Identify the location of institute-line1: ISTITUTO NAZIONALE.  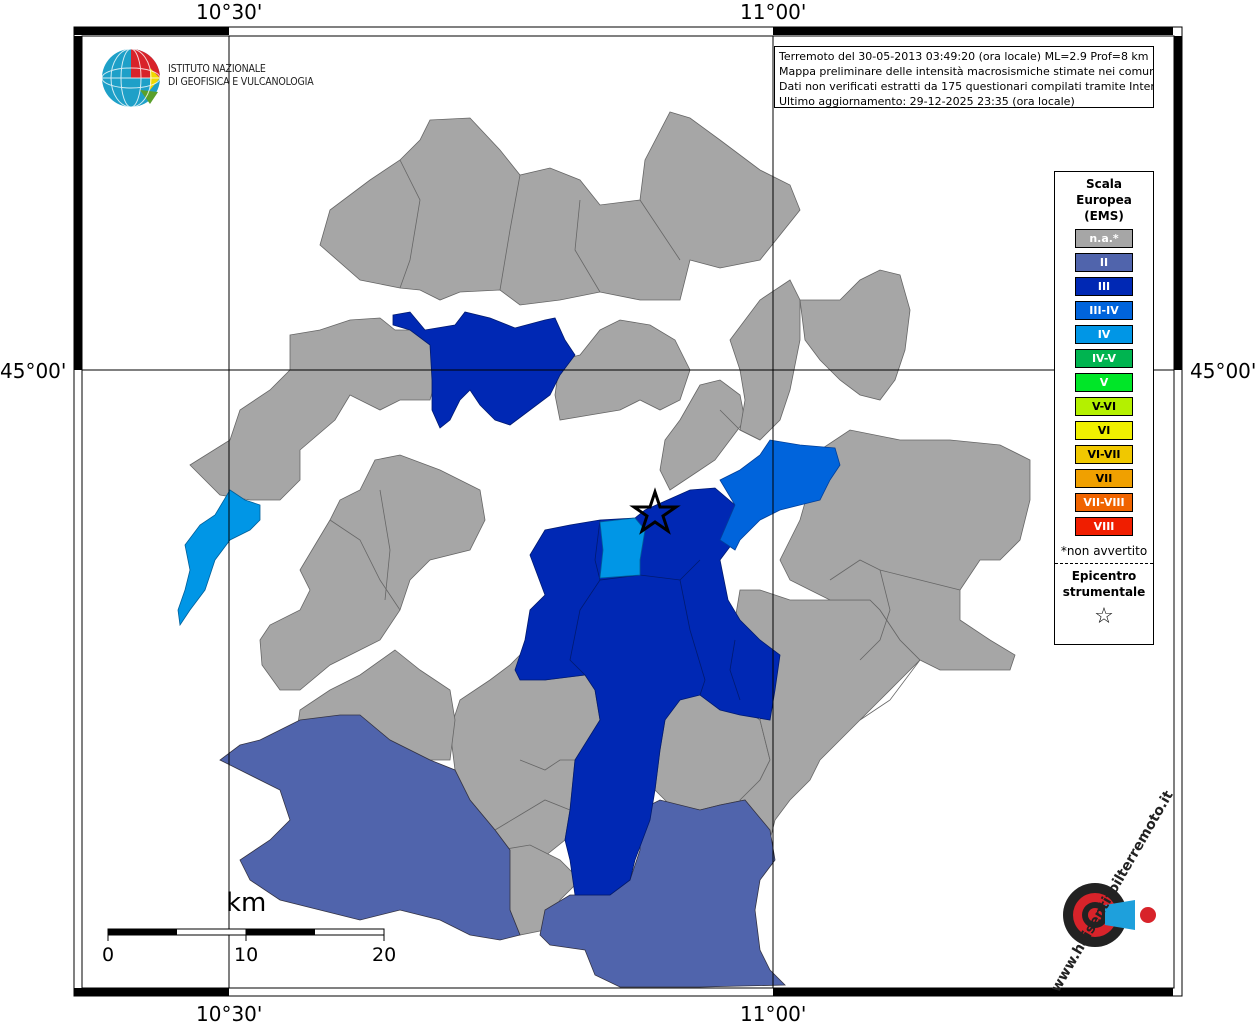
(217, 69).